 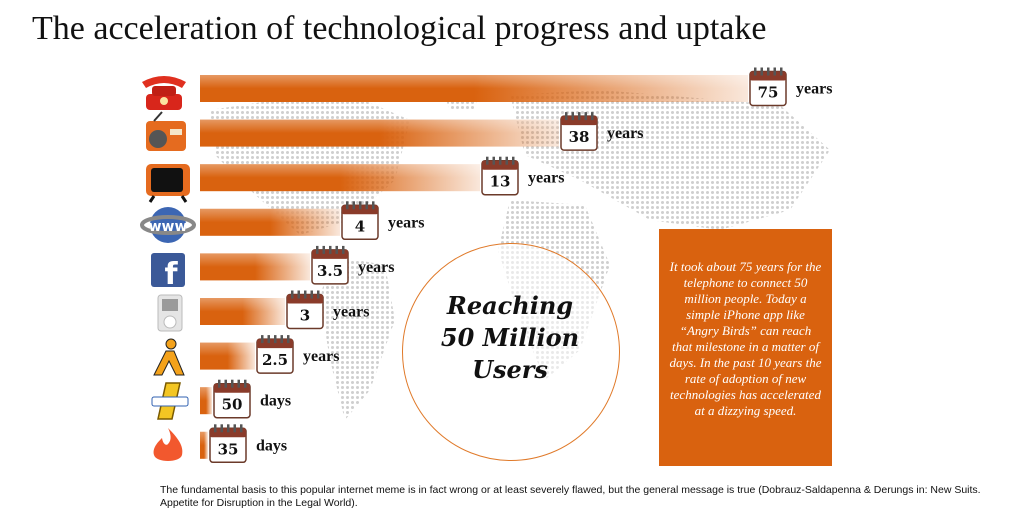 I want to click on center-circle, so click(x=511, y=352).